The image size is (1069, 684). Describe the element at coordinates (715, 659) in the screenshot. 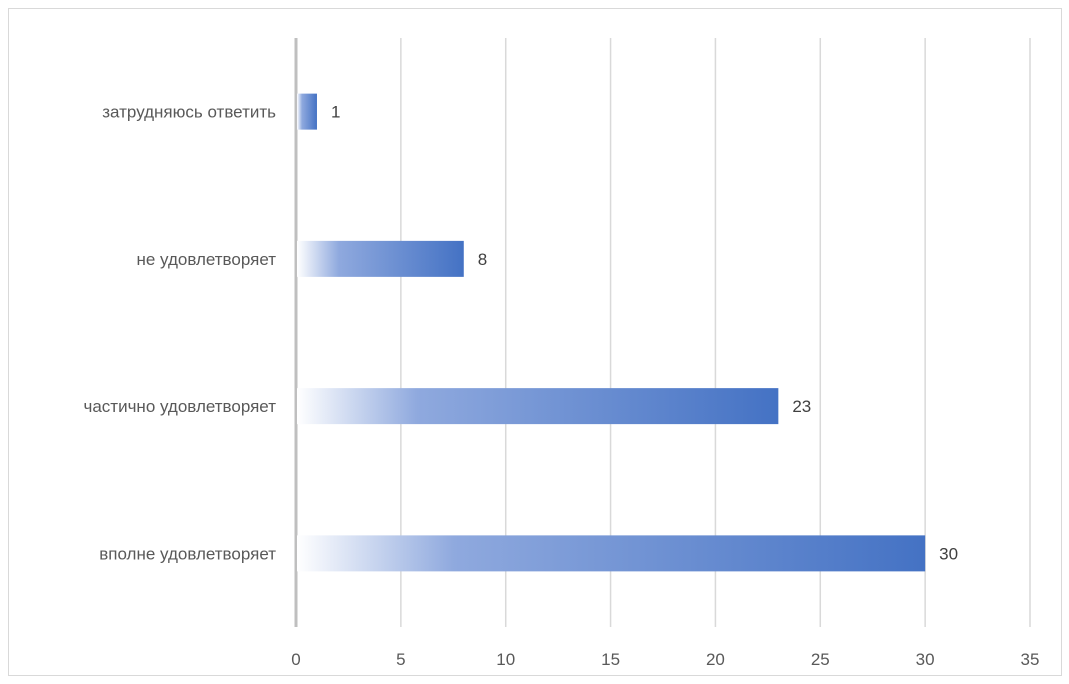

I see `x-tick-label: 20` at that location.